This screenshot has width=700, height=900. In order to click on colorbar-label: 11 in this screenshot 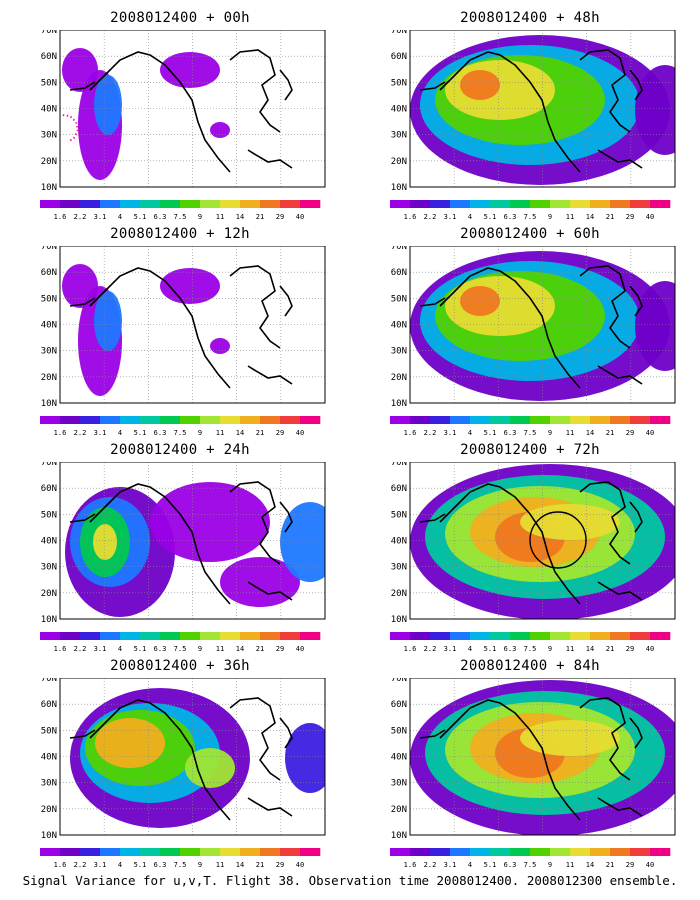, I will do `click(570, 865)`.